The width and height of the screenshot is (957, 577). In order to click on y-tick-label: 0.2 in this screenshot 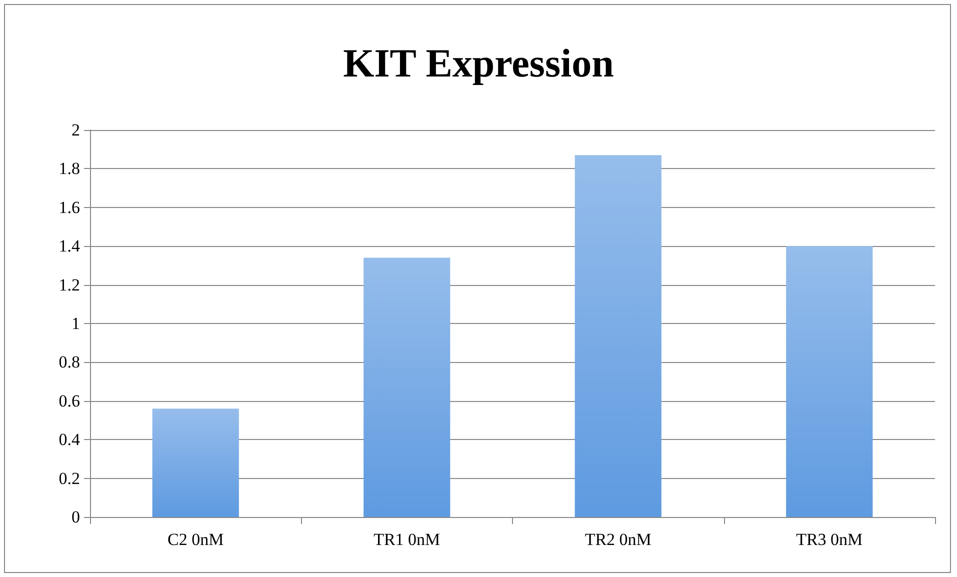, I will do `click(69, 478)`.